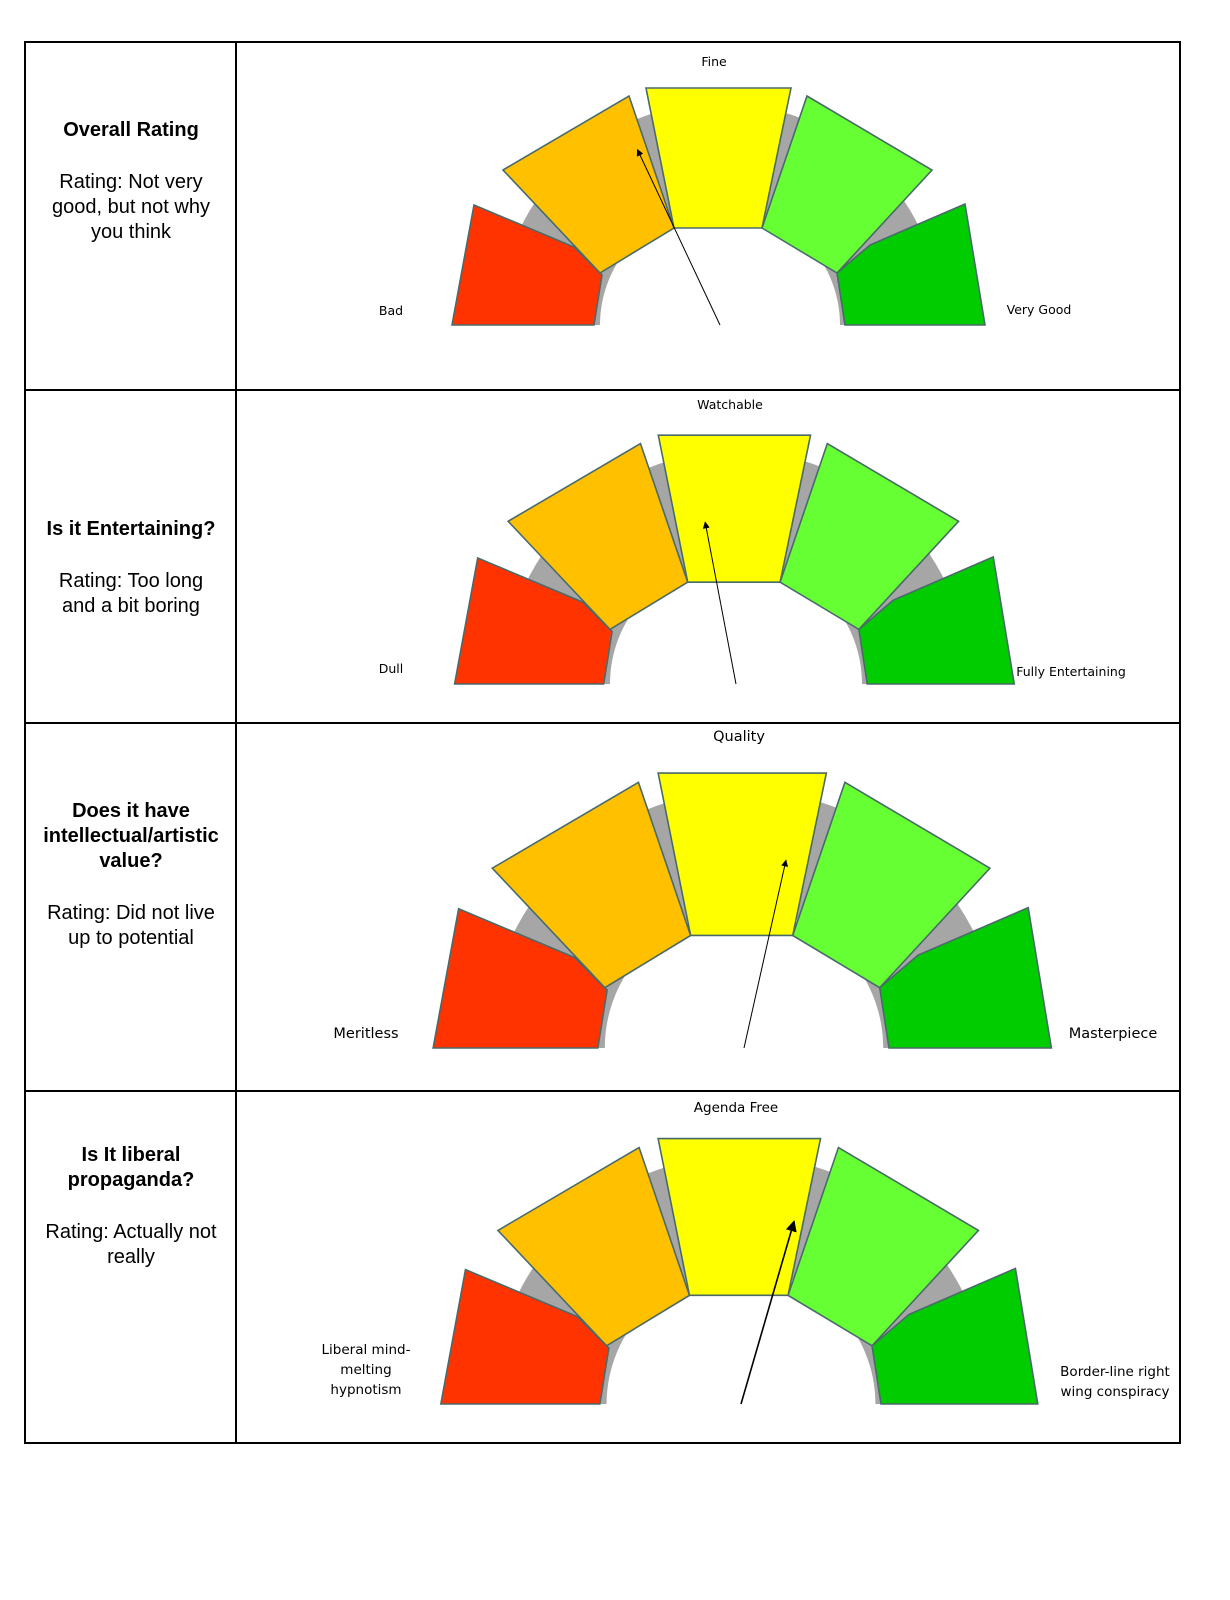 The image size is (1230, 1600). I want to click on gauge-top-label: Agenda Free, so click(736, 1108).